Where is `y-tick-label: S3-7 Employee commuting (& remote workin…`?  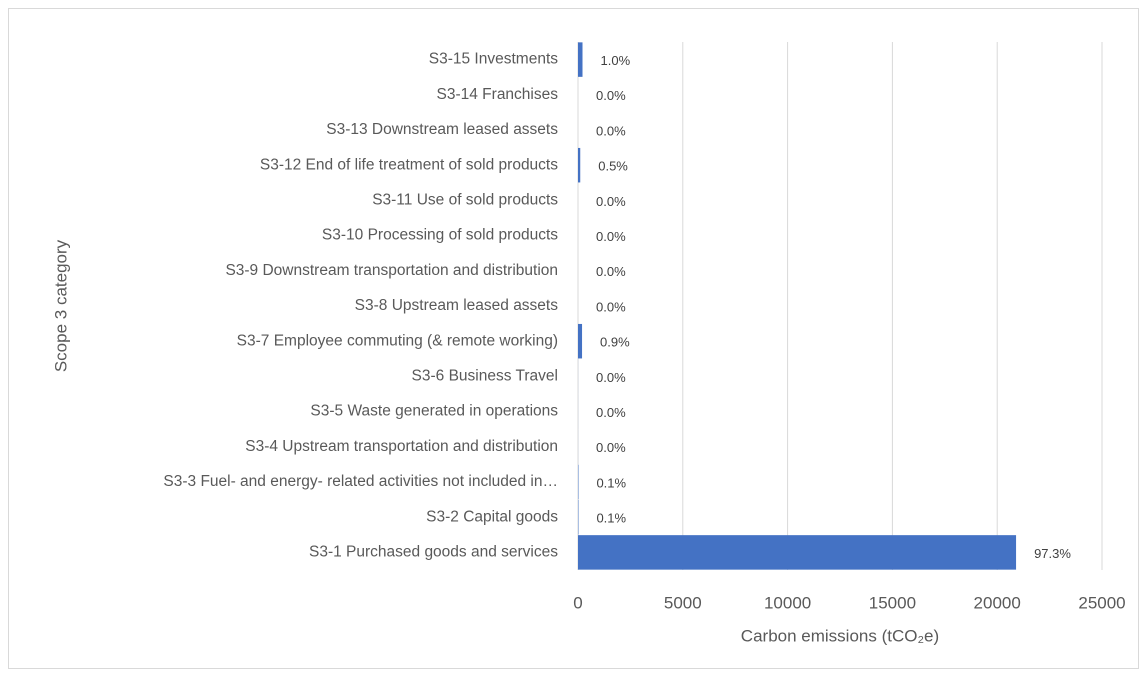
y-tick-label: S3-7 Employee commuting (& remote workin… is located at coordinates (397, 340).